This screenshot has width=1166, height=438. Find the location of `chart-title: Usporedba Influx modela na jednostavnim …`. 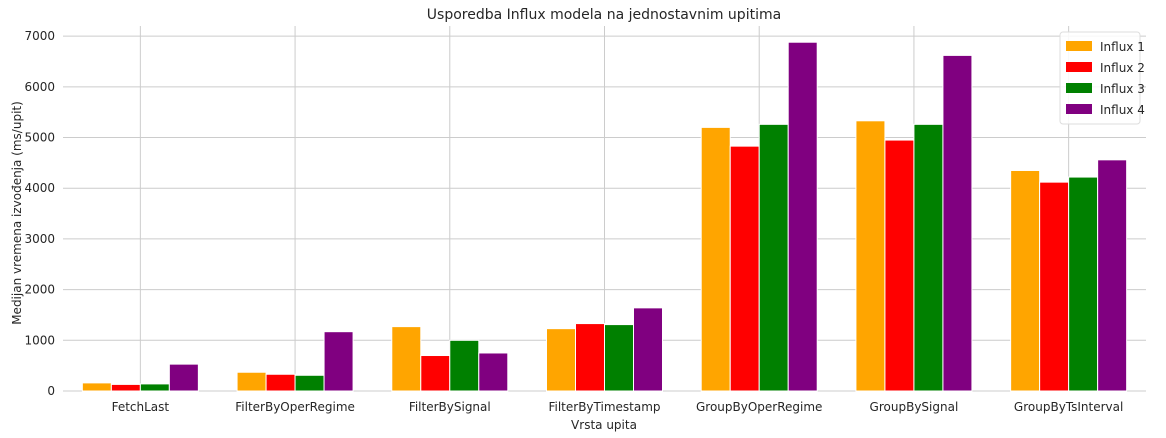

chart-title: Usporedba Influx modela na jednostavnim … is located at coordinates (604, 15).